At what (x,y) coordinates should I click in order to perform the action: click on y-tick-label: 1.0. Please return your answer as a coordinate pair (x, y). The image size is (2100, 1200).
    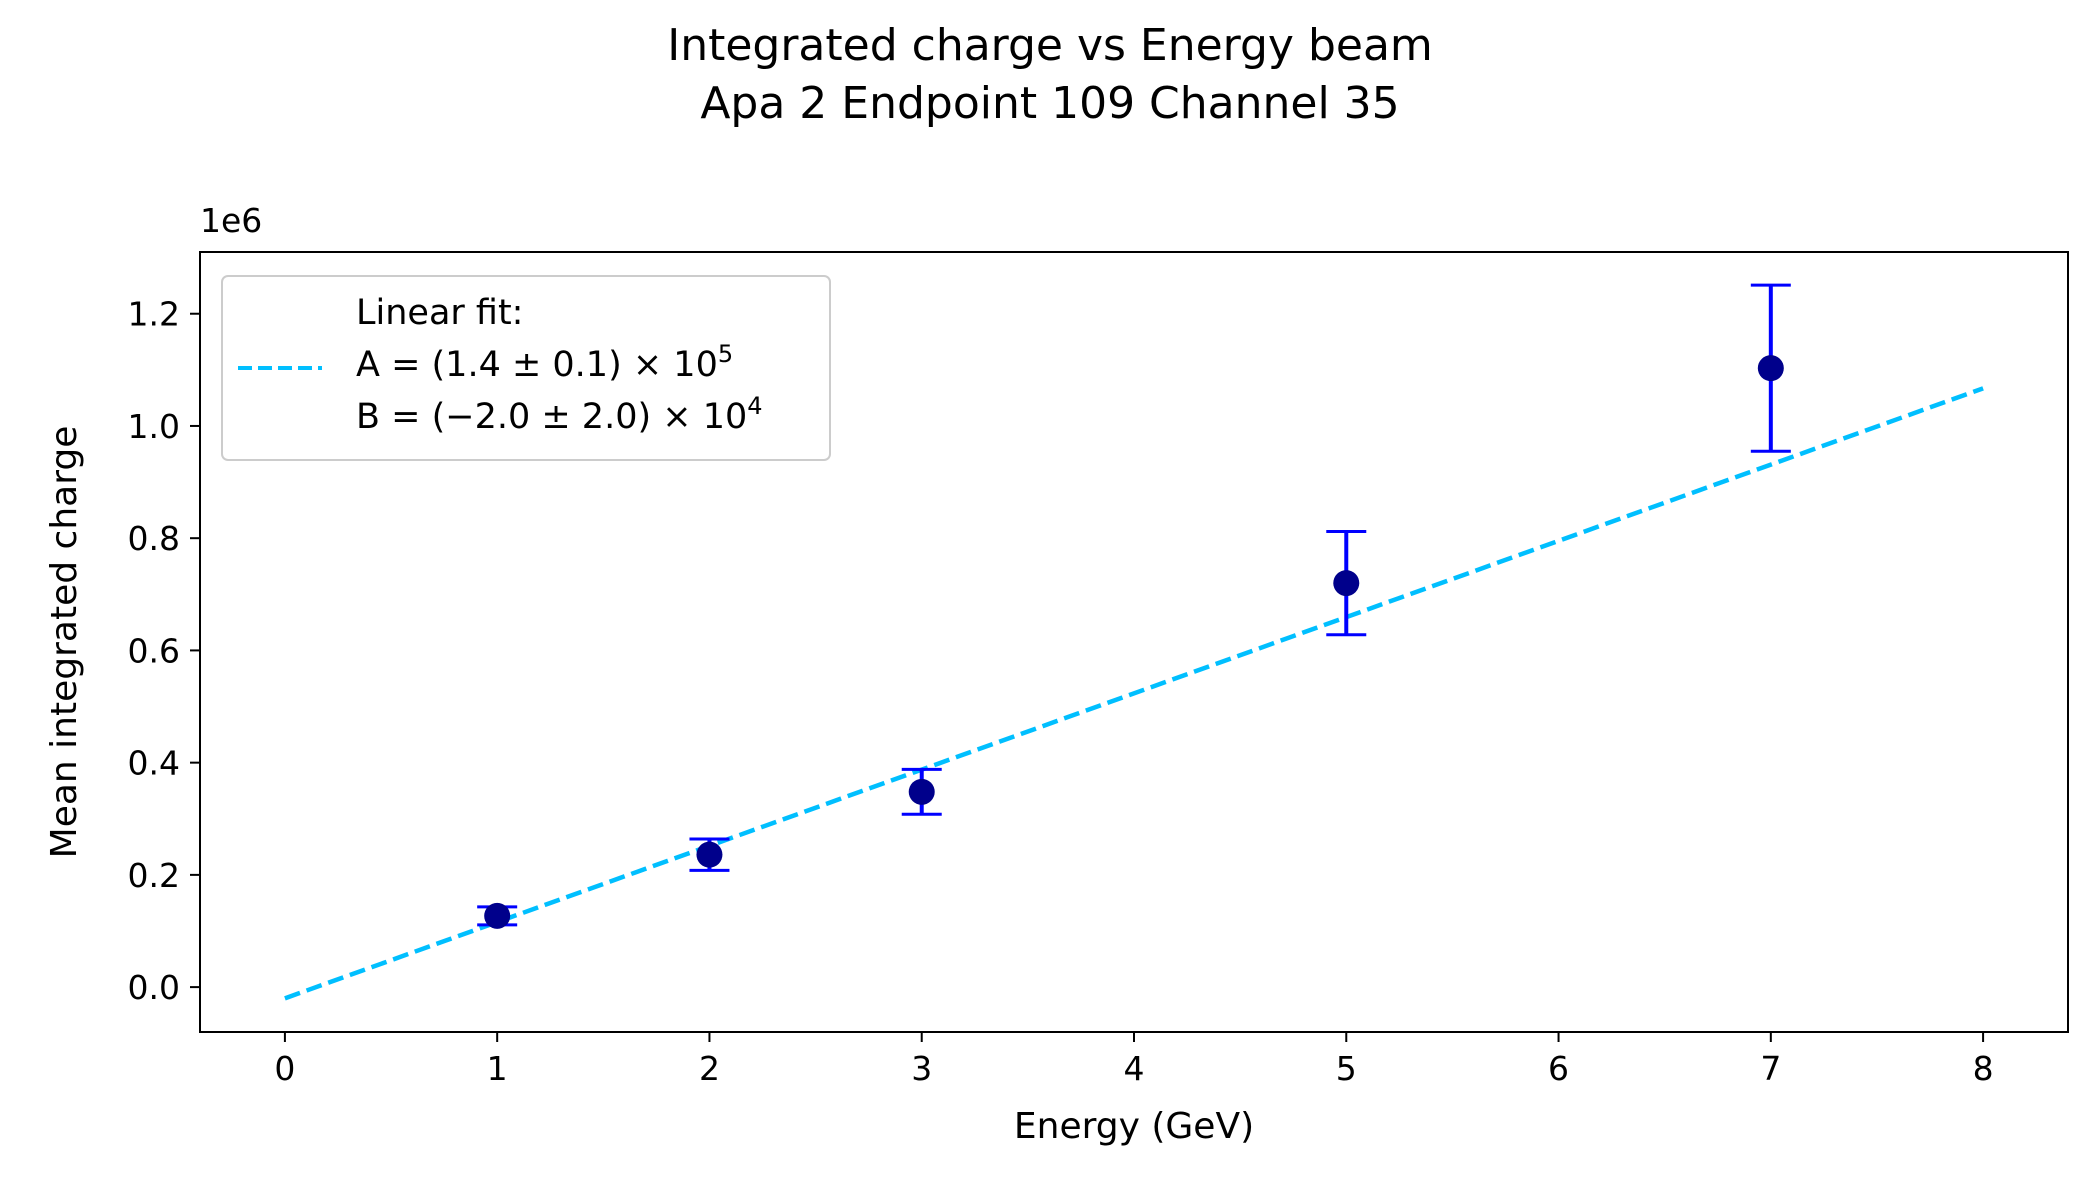
    Looking at the image, I should click on (154, 426).